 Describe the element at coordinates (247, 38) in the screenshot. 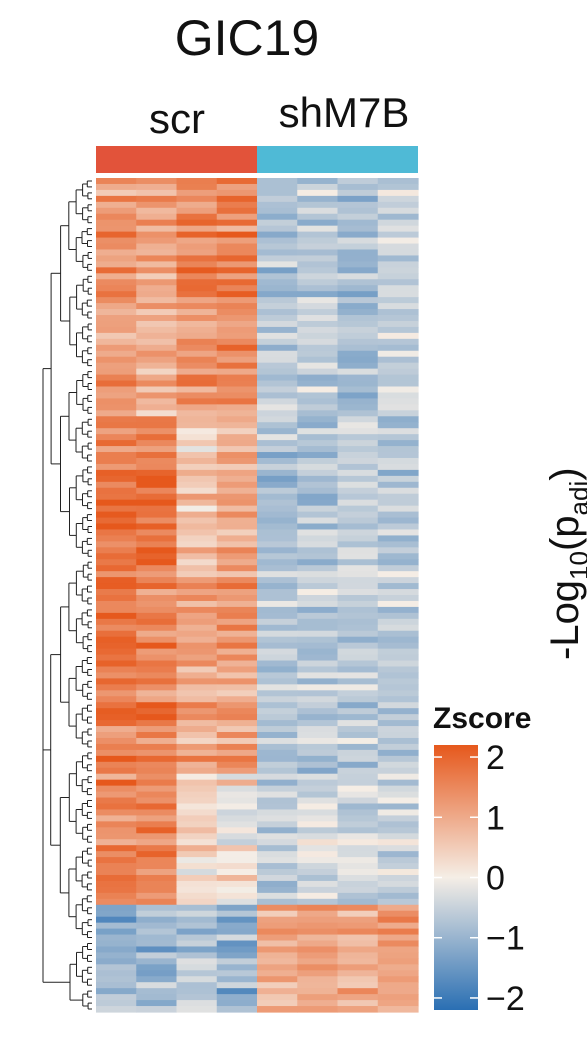

I see `chart-title: GIC19` at that location.